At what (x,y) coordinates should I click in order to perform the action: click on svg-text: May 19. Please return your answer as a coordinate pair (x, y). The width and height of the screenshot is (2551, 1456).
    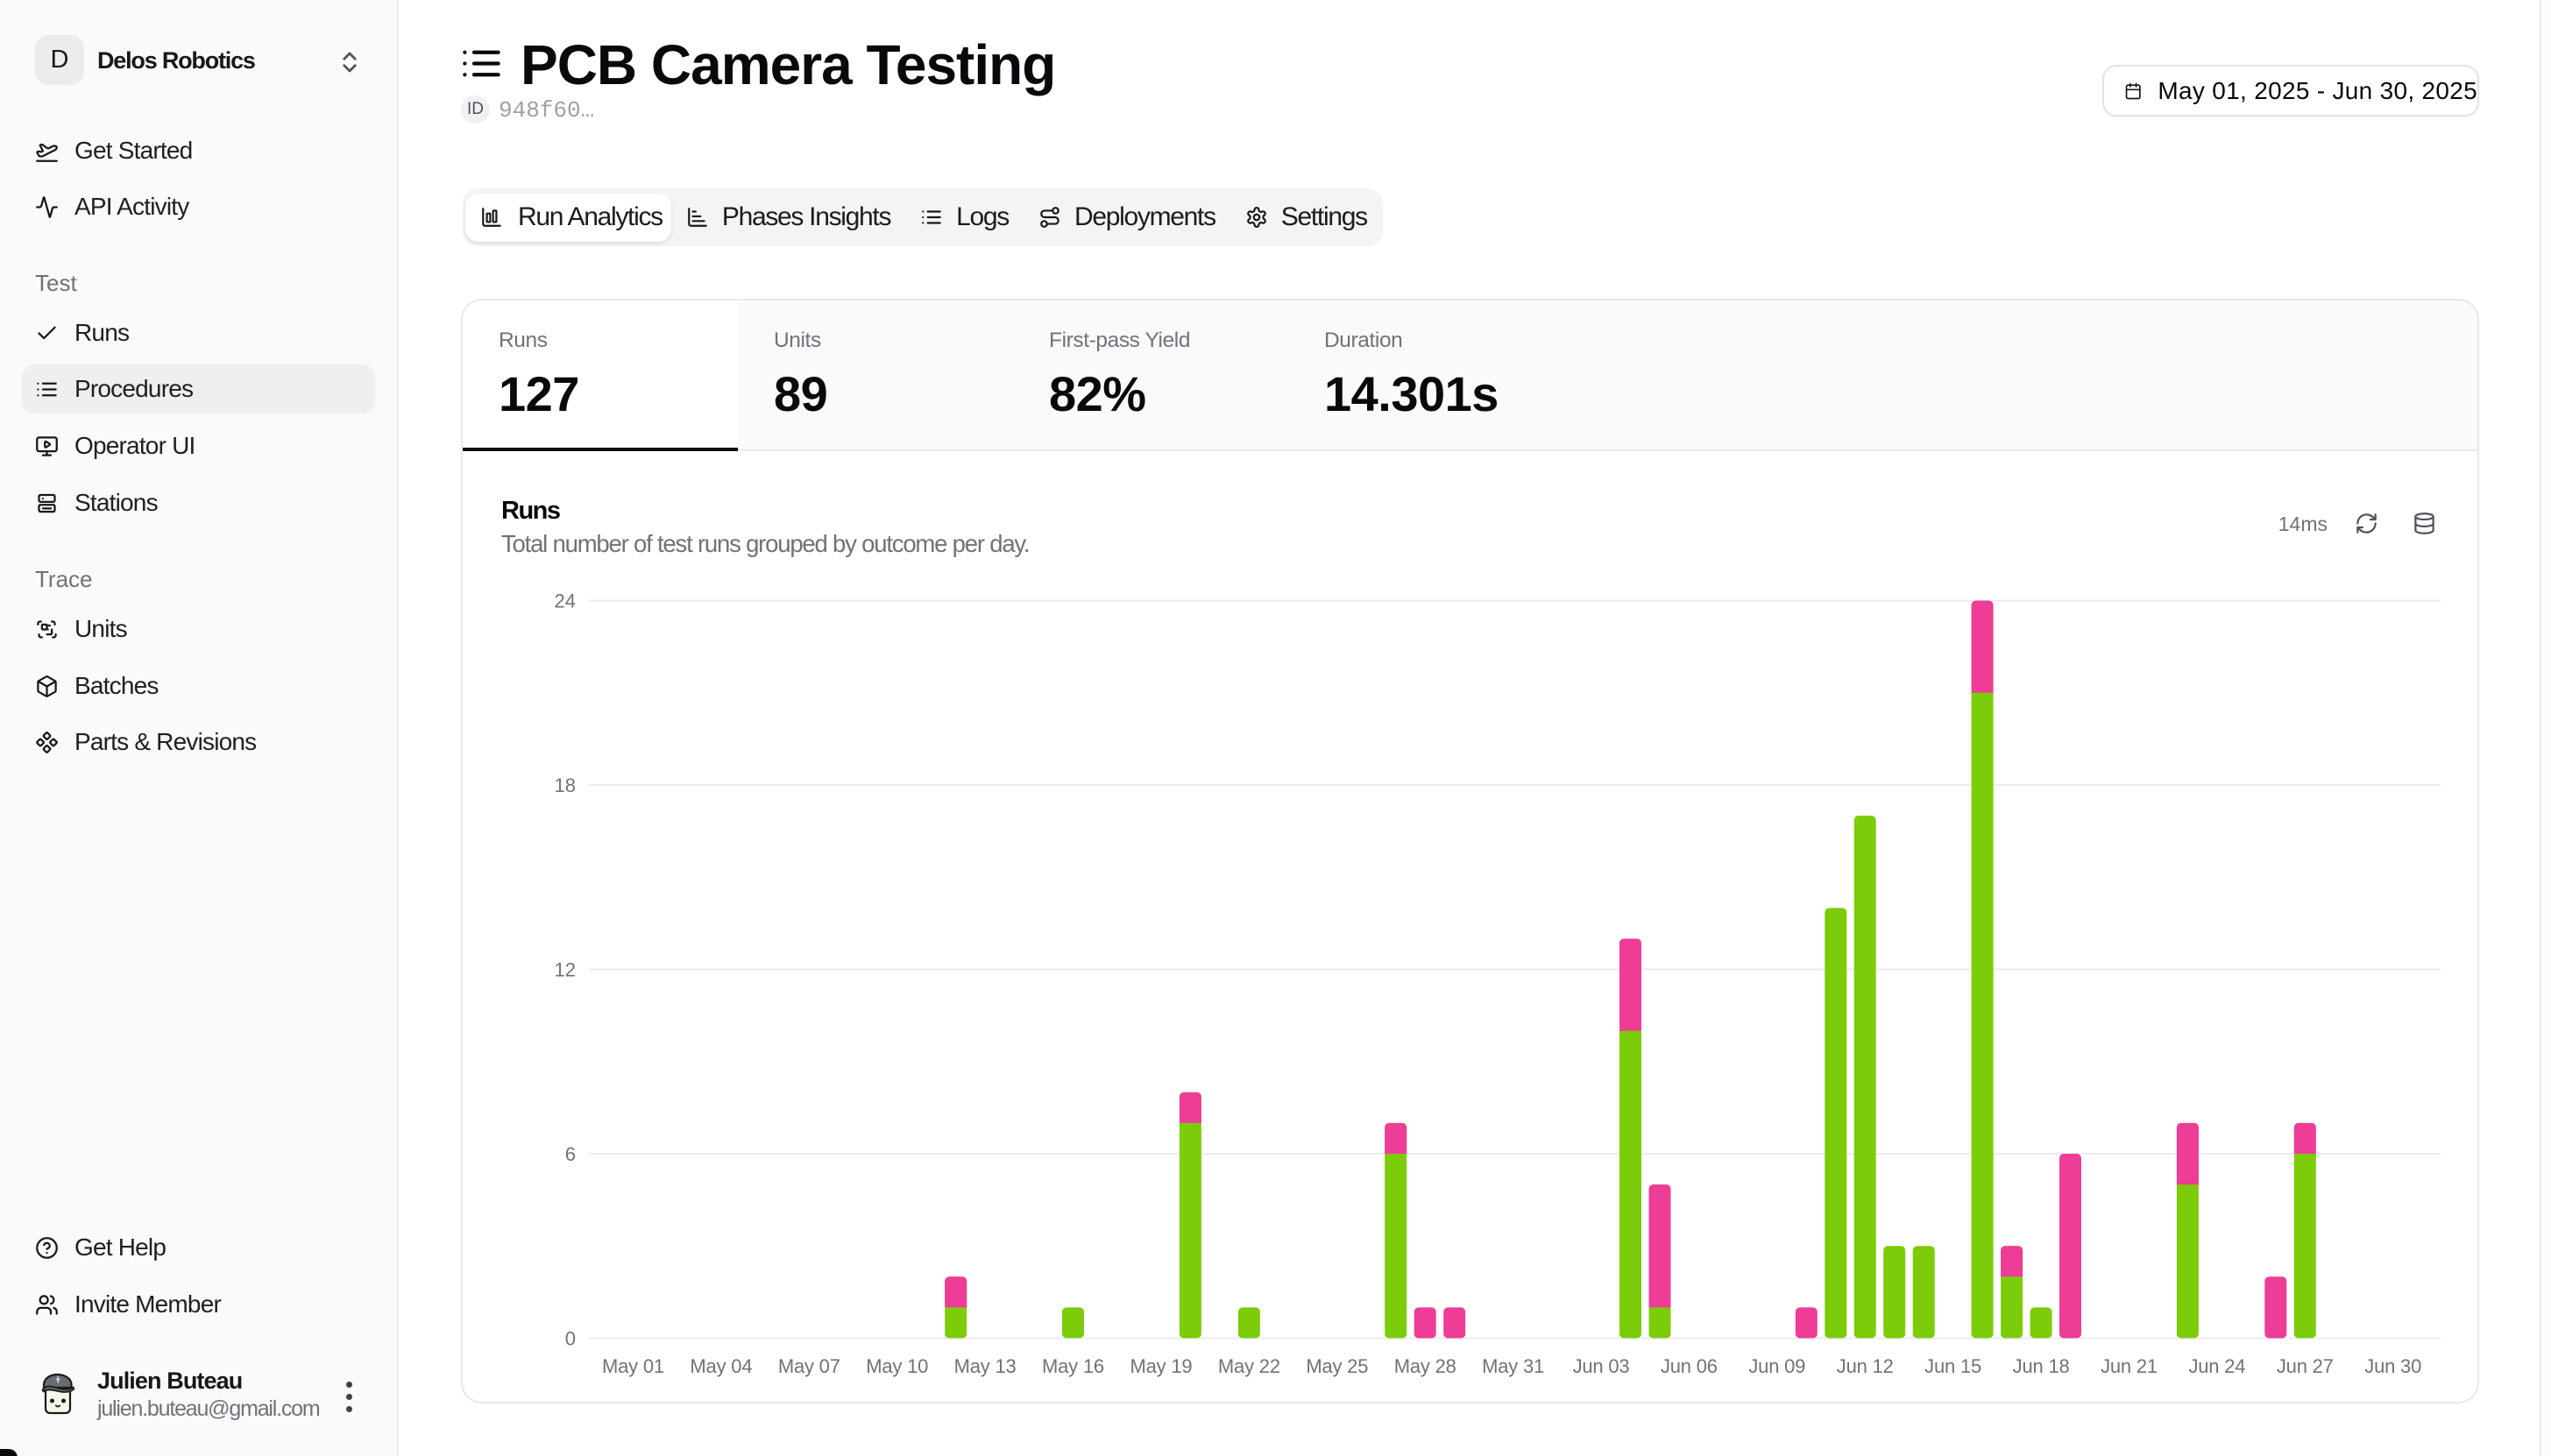
    Looking at the image, I should click on (1161, 1366).